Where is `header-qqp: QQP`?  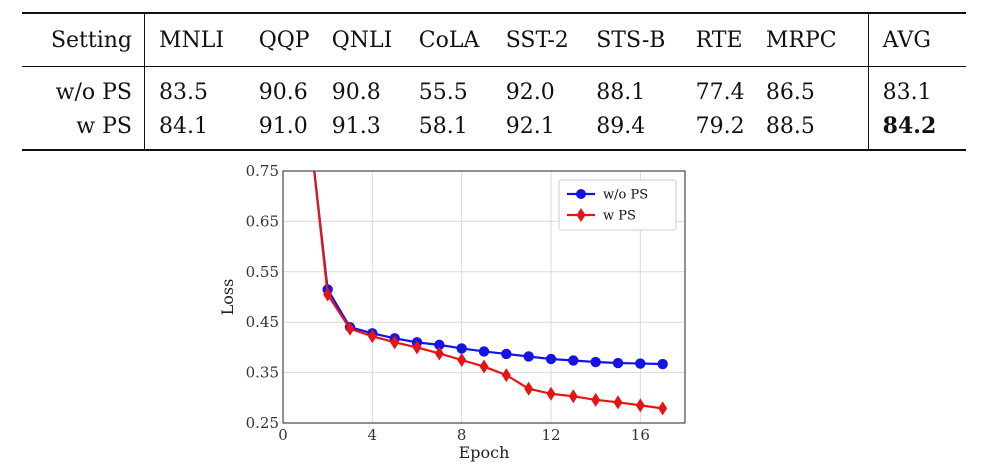
header-qqp: QQP is located at coordinates (284, 40).